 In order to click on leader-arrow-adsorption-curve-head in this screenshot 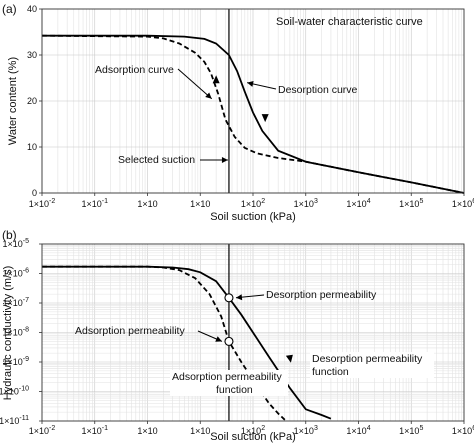, I will do `click(208, 95)`.